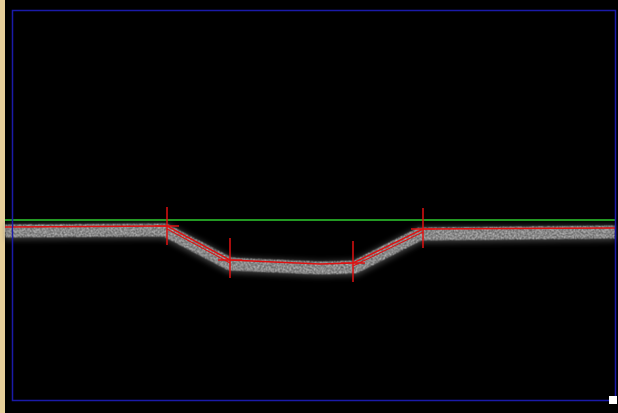 Image resolution: width=618 pixels, height=413 pixels. I want to click on left-edge-strip, so click(2, 206).